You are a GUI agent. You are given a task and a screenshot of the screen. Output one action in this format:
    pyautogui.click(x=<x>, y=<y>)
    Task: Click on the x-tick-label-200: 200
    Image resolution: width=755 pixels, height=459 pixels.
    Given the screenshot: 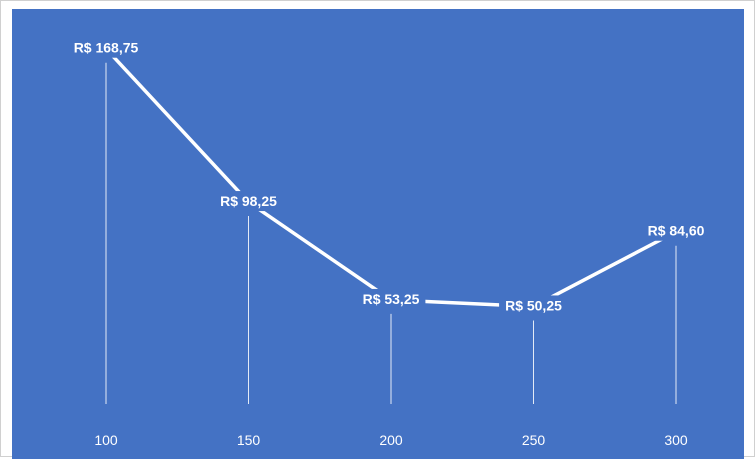 What is the action you would take?
    pyautogui.click(x=391, y=440)
    